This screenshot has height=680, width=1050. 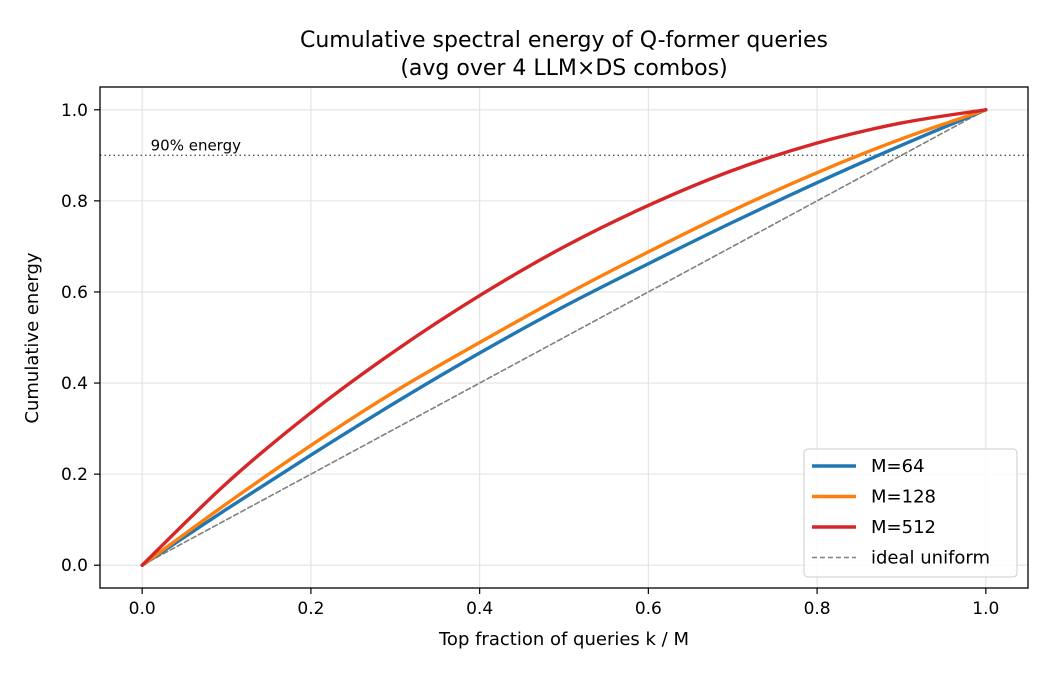 What do you see at coordinates (898, 466) in the screenshot?
I see `legend-label-m-64: M=64` at bounding box center [898, 466].